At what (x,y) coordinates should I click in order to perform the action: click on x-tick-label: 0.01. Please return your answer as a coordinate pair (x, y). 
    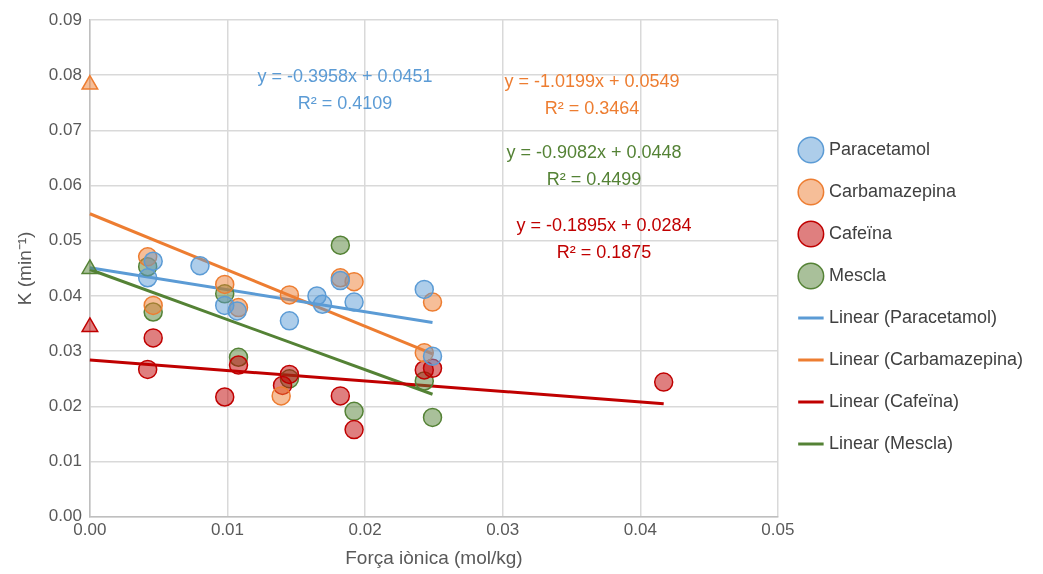
    Looking at the image, I should click on (227, 529).